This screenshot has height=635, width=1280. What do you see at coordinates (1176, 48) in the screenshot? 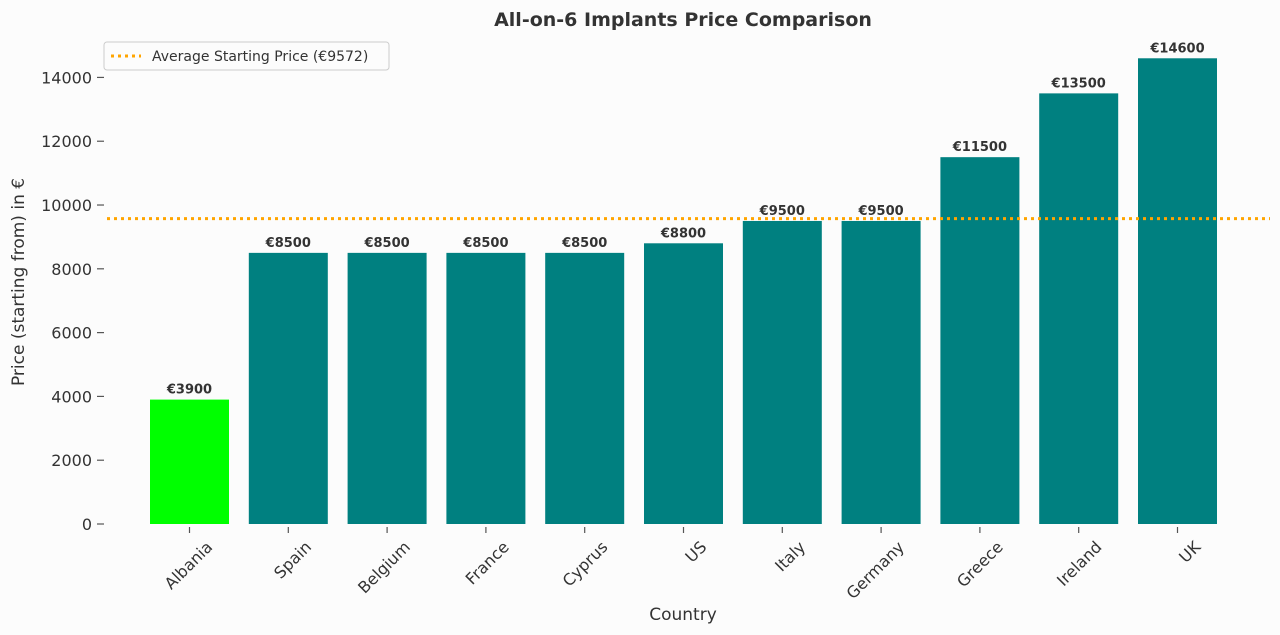
I see `bar-value-label: €14600` at bounding box center [1176, 48].